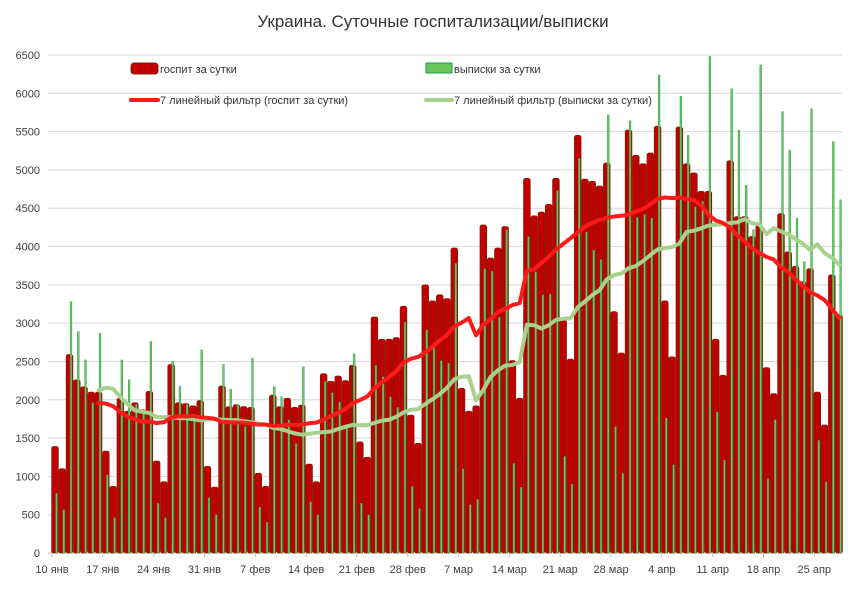  I want to click on x-tick-label: 11 апр, so click(712, 570).